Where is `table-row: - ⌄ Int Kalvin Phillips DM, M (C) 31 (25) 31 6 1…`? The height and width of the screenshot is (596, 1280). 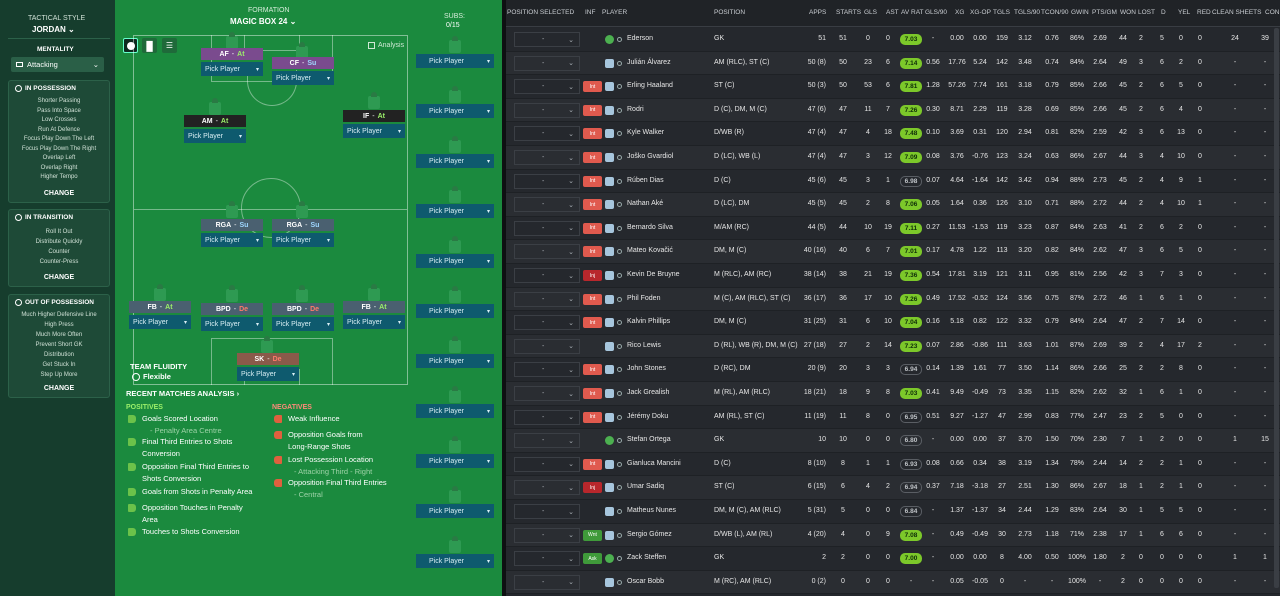
table-row: - ⌄ Int Kalvin Phillips DM, M (C) 31 (25) 31 6 1… is located at coordinates (893, 323).